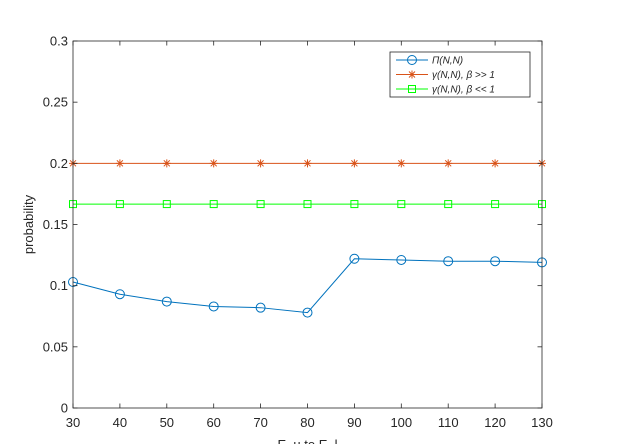  I want to click on x-tick-label: 120, so click(495, 422).